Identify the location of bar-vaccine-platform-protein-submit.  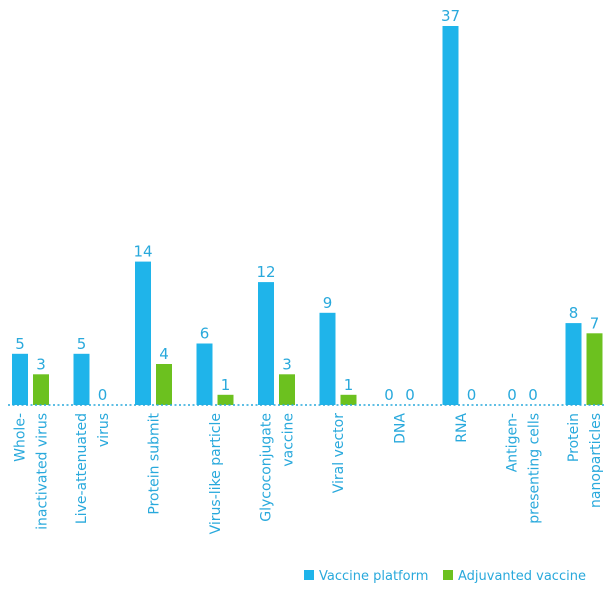
(143, 333).